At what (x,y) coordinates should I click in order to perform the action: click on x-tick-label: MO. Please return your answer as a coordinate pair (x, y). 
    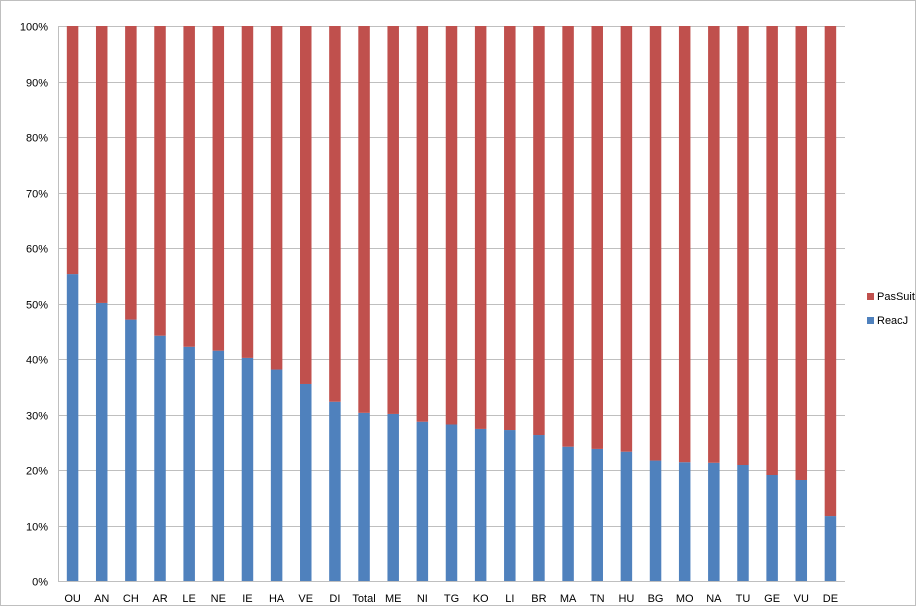
    Looking at the image, I should click on (685, 599).